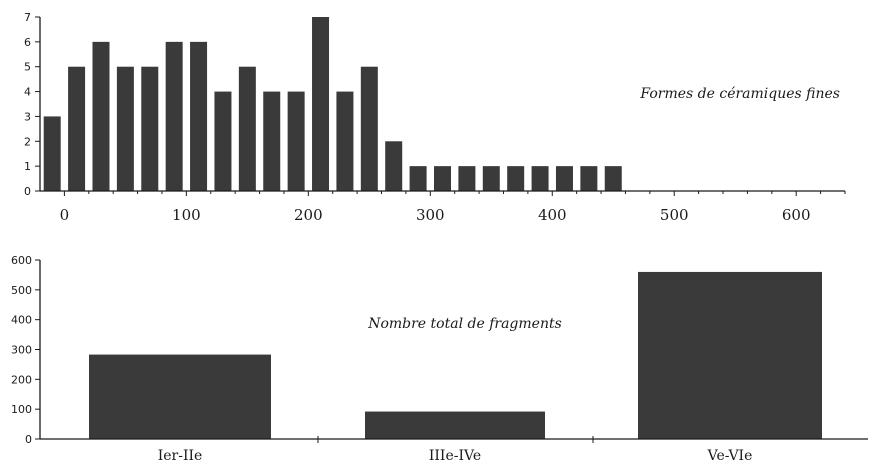  What do you see at coordinates (674, 215) in the screenshot?
I see `x-tick-label: 500` at bounding box center [674, 215].